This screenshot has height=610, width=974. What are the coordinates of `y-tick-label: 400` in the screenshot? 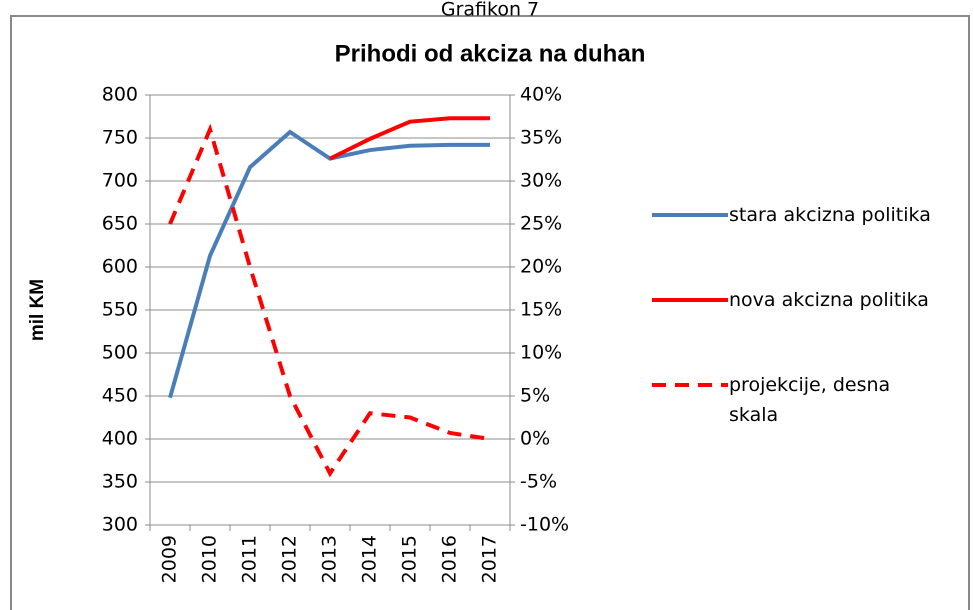 It's located at (120, 439).